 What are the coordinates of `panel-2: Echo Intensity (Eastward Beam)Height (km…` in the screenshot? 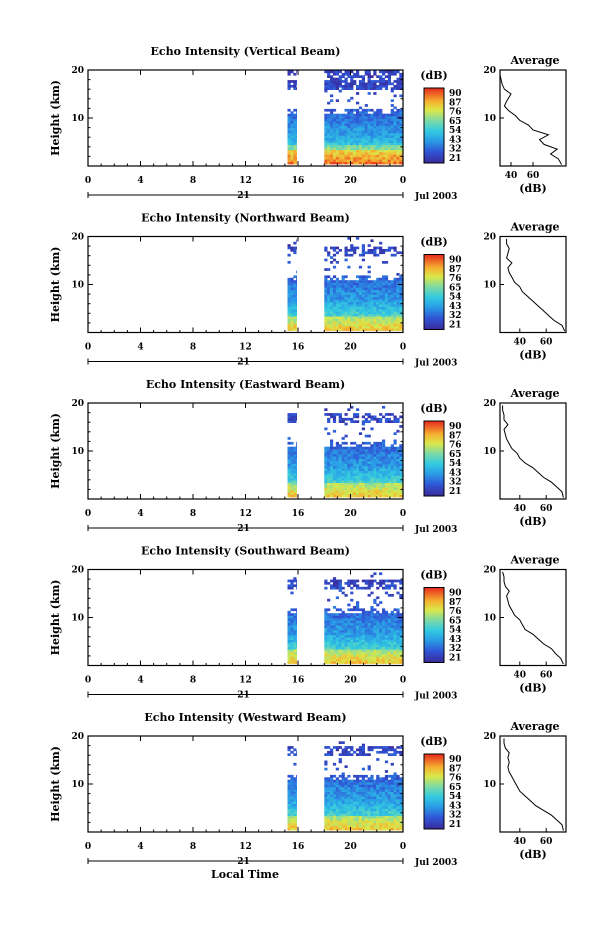 It's located at (308, 456).